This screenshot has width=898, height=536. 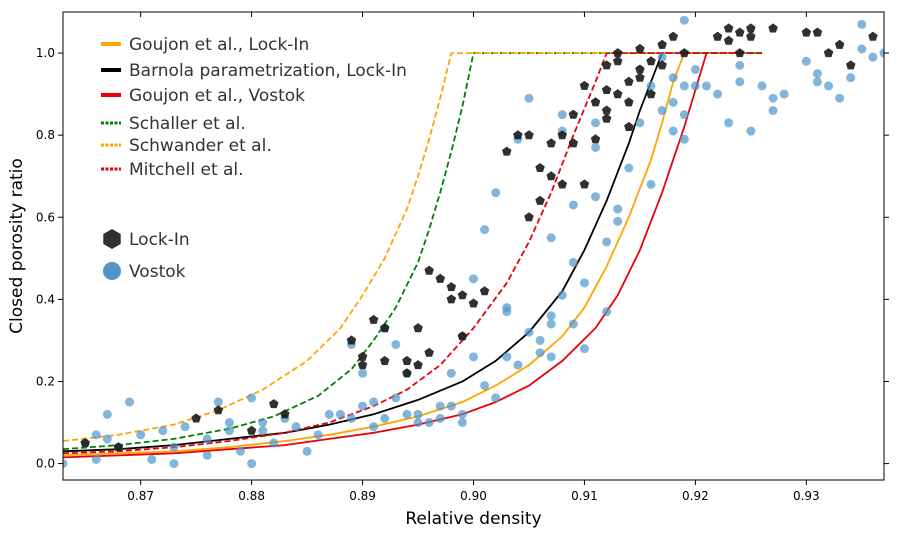 What do you see at coordinates (362, 496) in the screenshot?
I see `x-tick-label: 0.89` at bounding box center [362, 496].